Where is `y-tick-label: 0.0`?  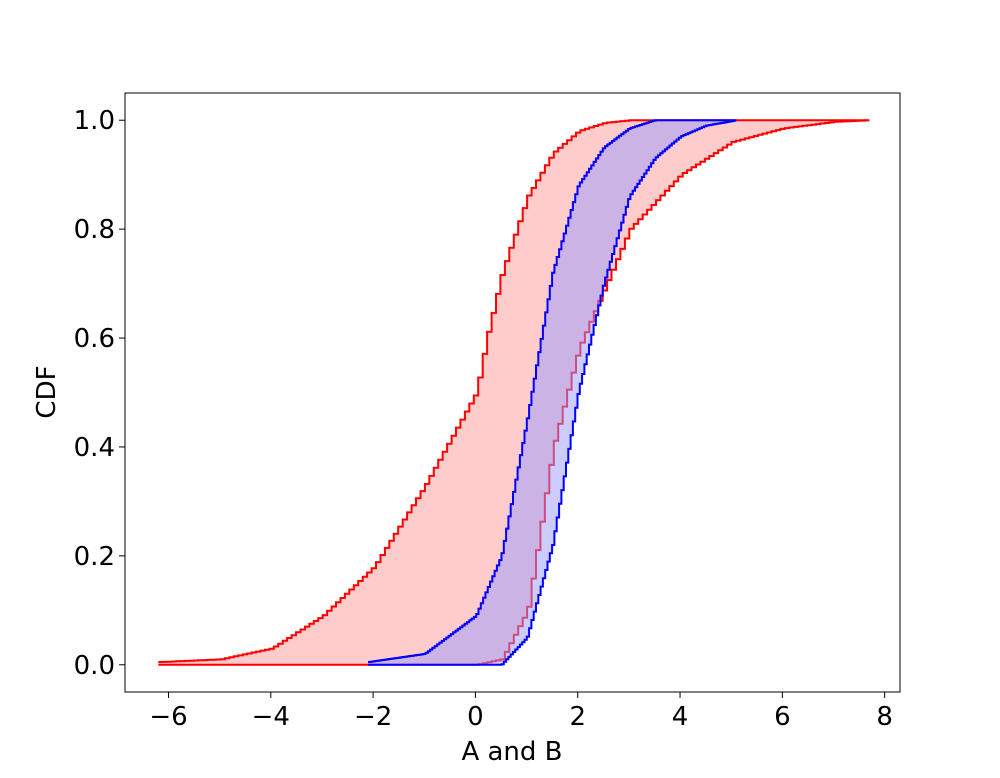
y-tick-label: 0.0 is located at coordinates (94, 666).